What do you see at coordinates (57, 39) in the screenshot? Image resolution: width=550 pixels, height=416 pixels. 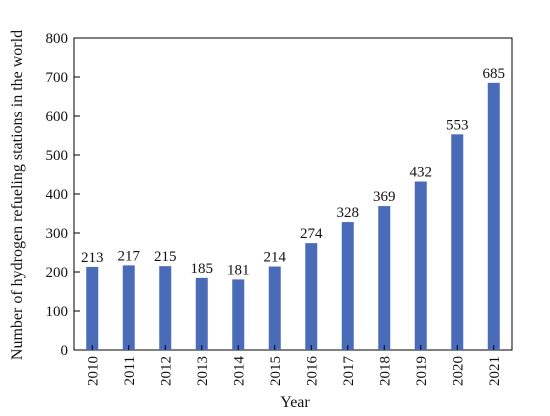 I see `y-tick-label: 800` at bounding box center [57, 39].